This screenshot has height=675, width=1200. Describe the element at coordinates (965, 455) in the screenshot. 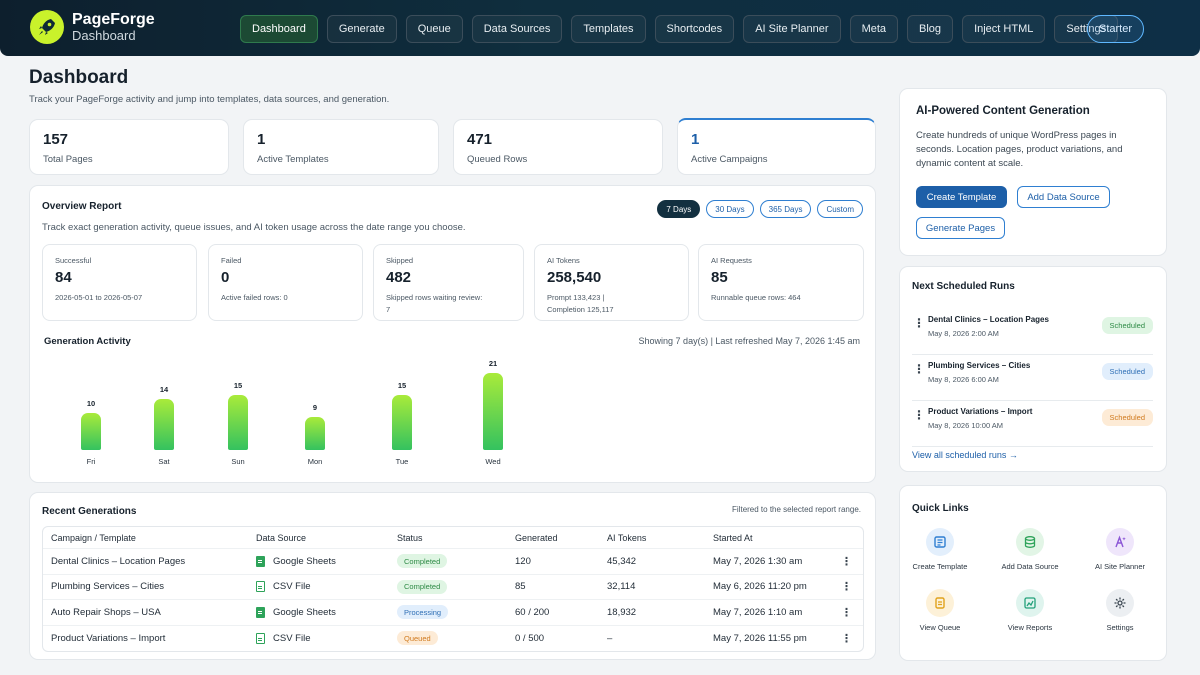

I see `view-all-scheduled-link: View all scheduled runs →` at that location.